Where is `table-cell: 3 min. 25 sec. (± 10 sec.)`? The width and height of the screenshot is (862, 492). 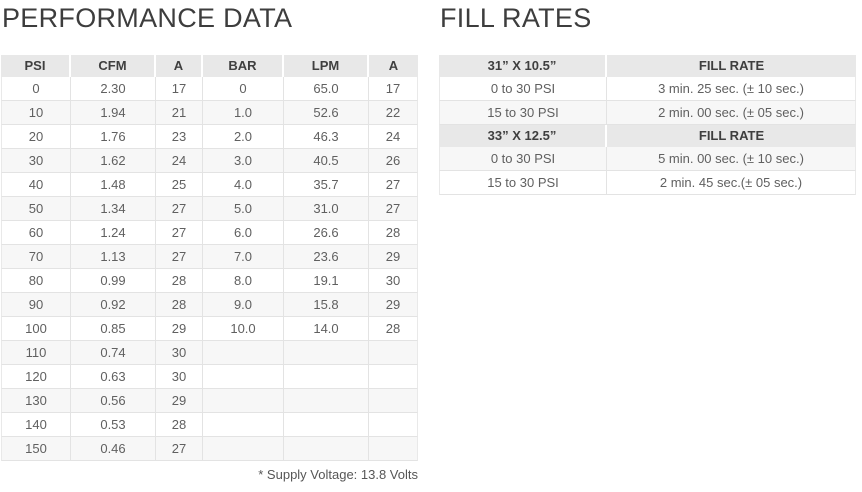
table-cell: 3 min. 25 sec. (± 10 sec.) is located at coordinates (731, 89).